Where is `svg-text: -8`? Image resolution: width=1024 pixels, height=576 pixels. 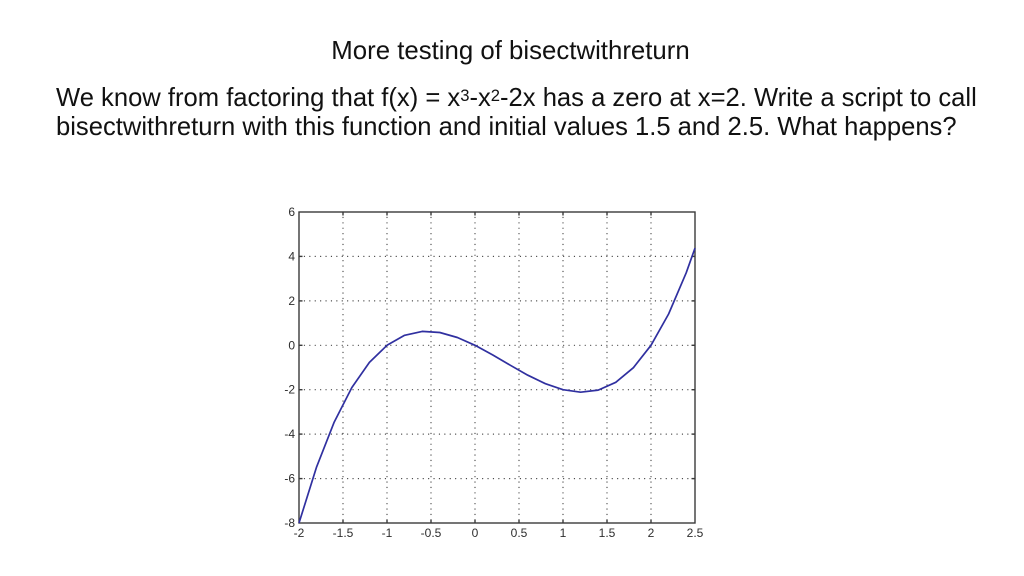 svg-text: -8 is located at coordinates (289, 523).